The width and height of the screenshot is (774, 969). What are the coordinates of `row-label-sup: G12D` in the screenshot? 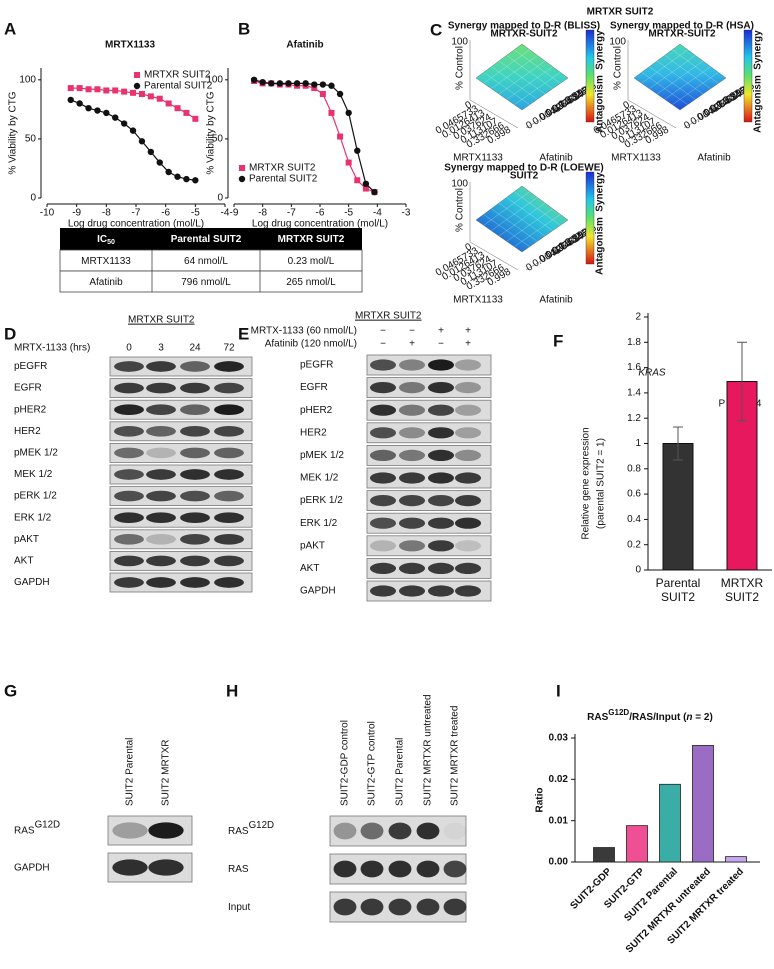 It's located at (261, 825).